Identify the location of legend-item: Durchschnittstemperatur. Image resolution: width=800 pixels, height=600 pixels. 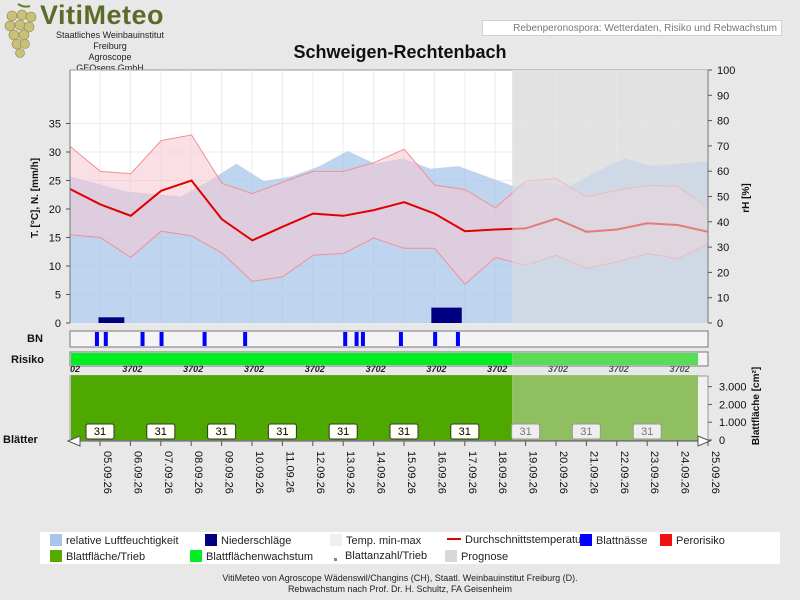
(516, 540).